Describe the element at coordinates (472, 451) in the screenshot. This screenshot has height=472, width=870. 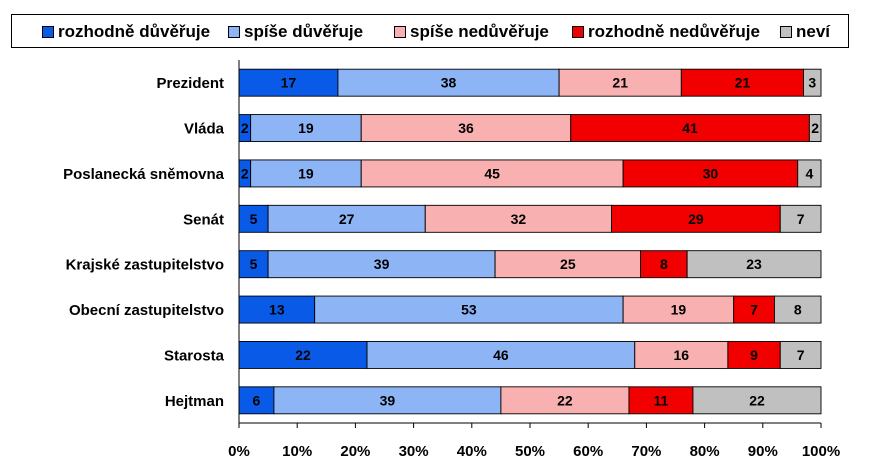
I see `x-tick-label: 40%` at that location.